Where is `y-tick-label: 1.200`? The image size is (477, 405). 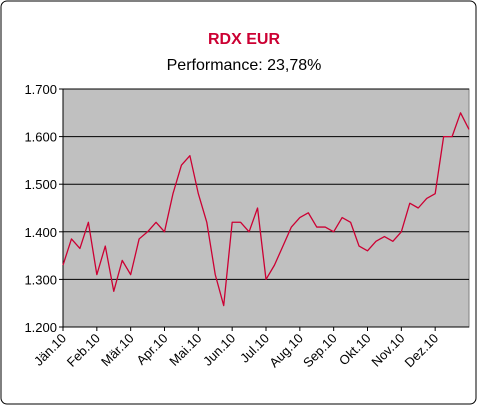
y-tick-label: 1.200 is located at coordinates (40, 327).